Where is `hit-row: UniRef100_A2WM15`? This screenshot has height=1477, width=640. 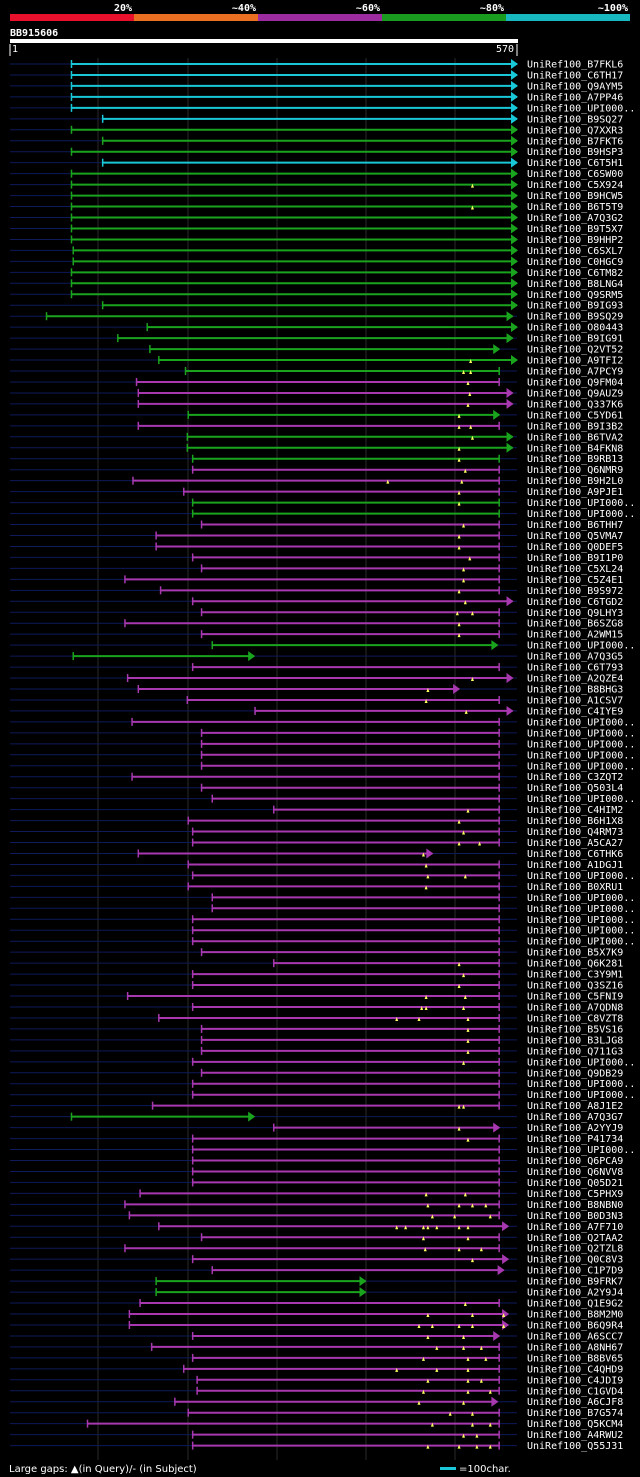 hit-row: UniRef100_A2WM15 is located at coordinates (316, 635).